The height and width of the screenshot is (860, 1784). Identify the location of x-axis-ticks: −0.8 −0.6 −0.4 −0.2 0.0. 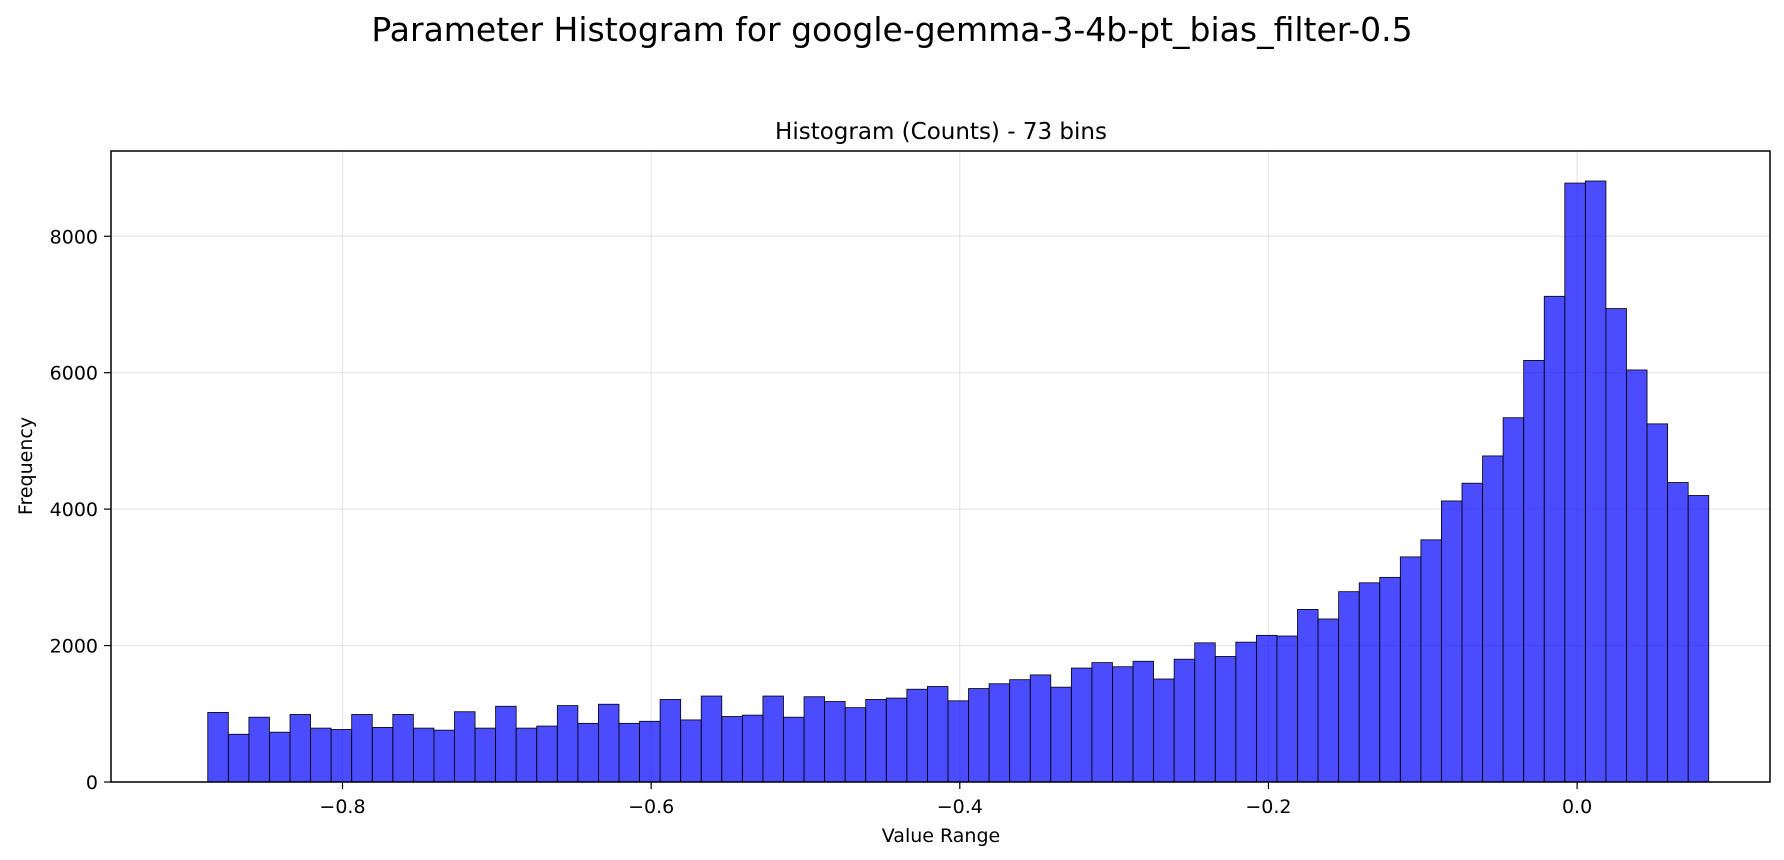
(955, 800).